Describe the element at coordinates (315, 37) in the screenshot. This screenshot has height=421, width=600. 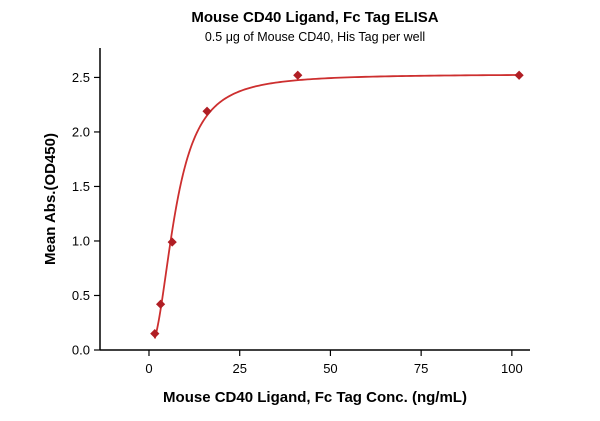
I see `chart-subtitle: 0.5 μg of Mouse CD40, His Tag per well` at that location.